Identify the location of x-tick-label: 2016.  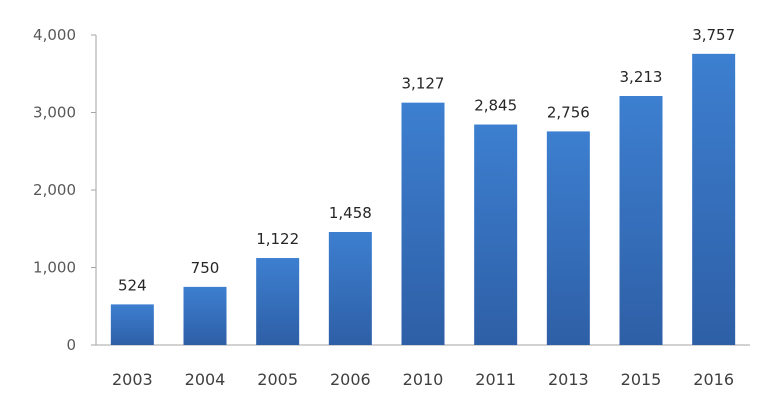
(713, 379).